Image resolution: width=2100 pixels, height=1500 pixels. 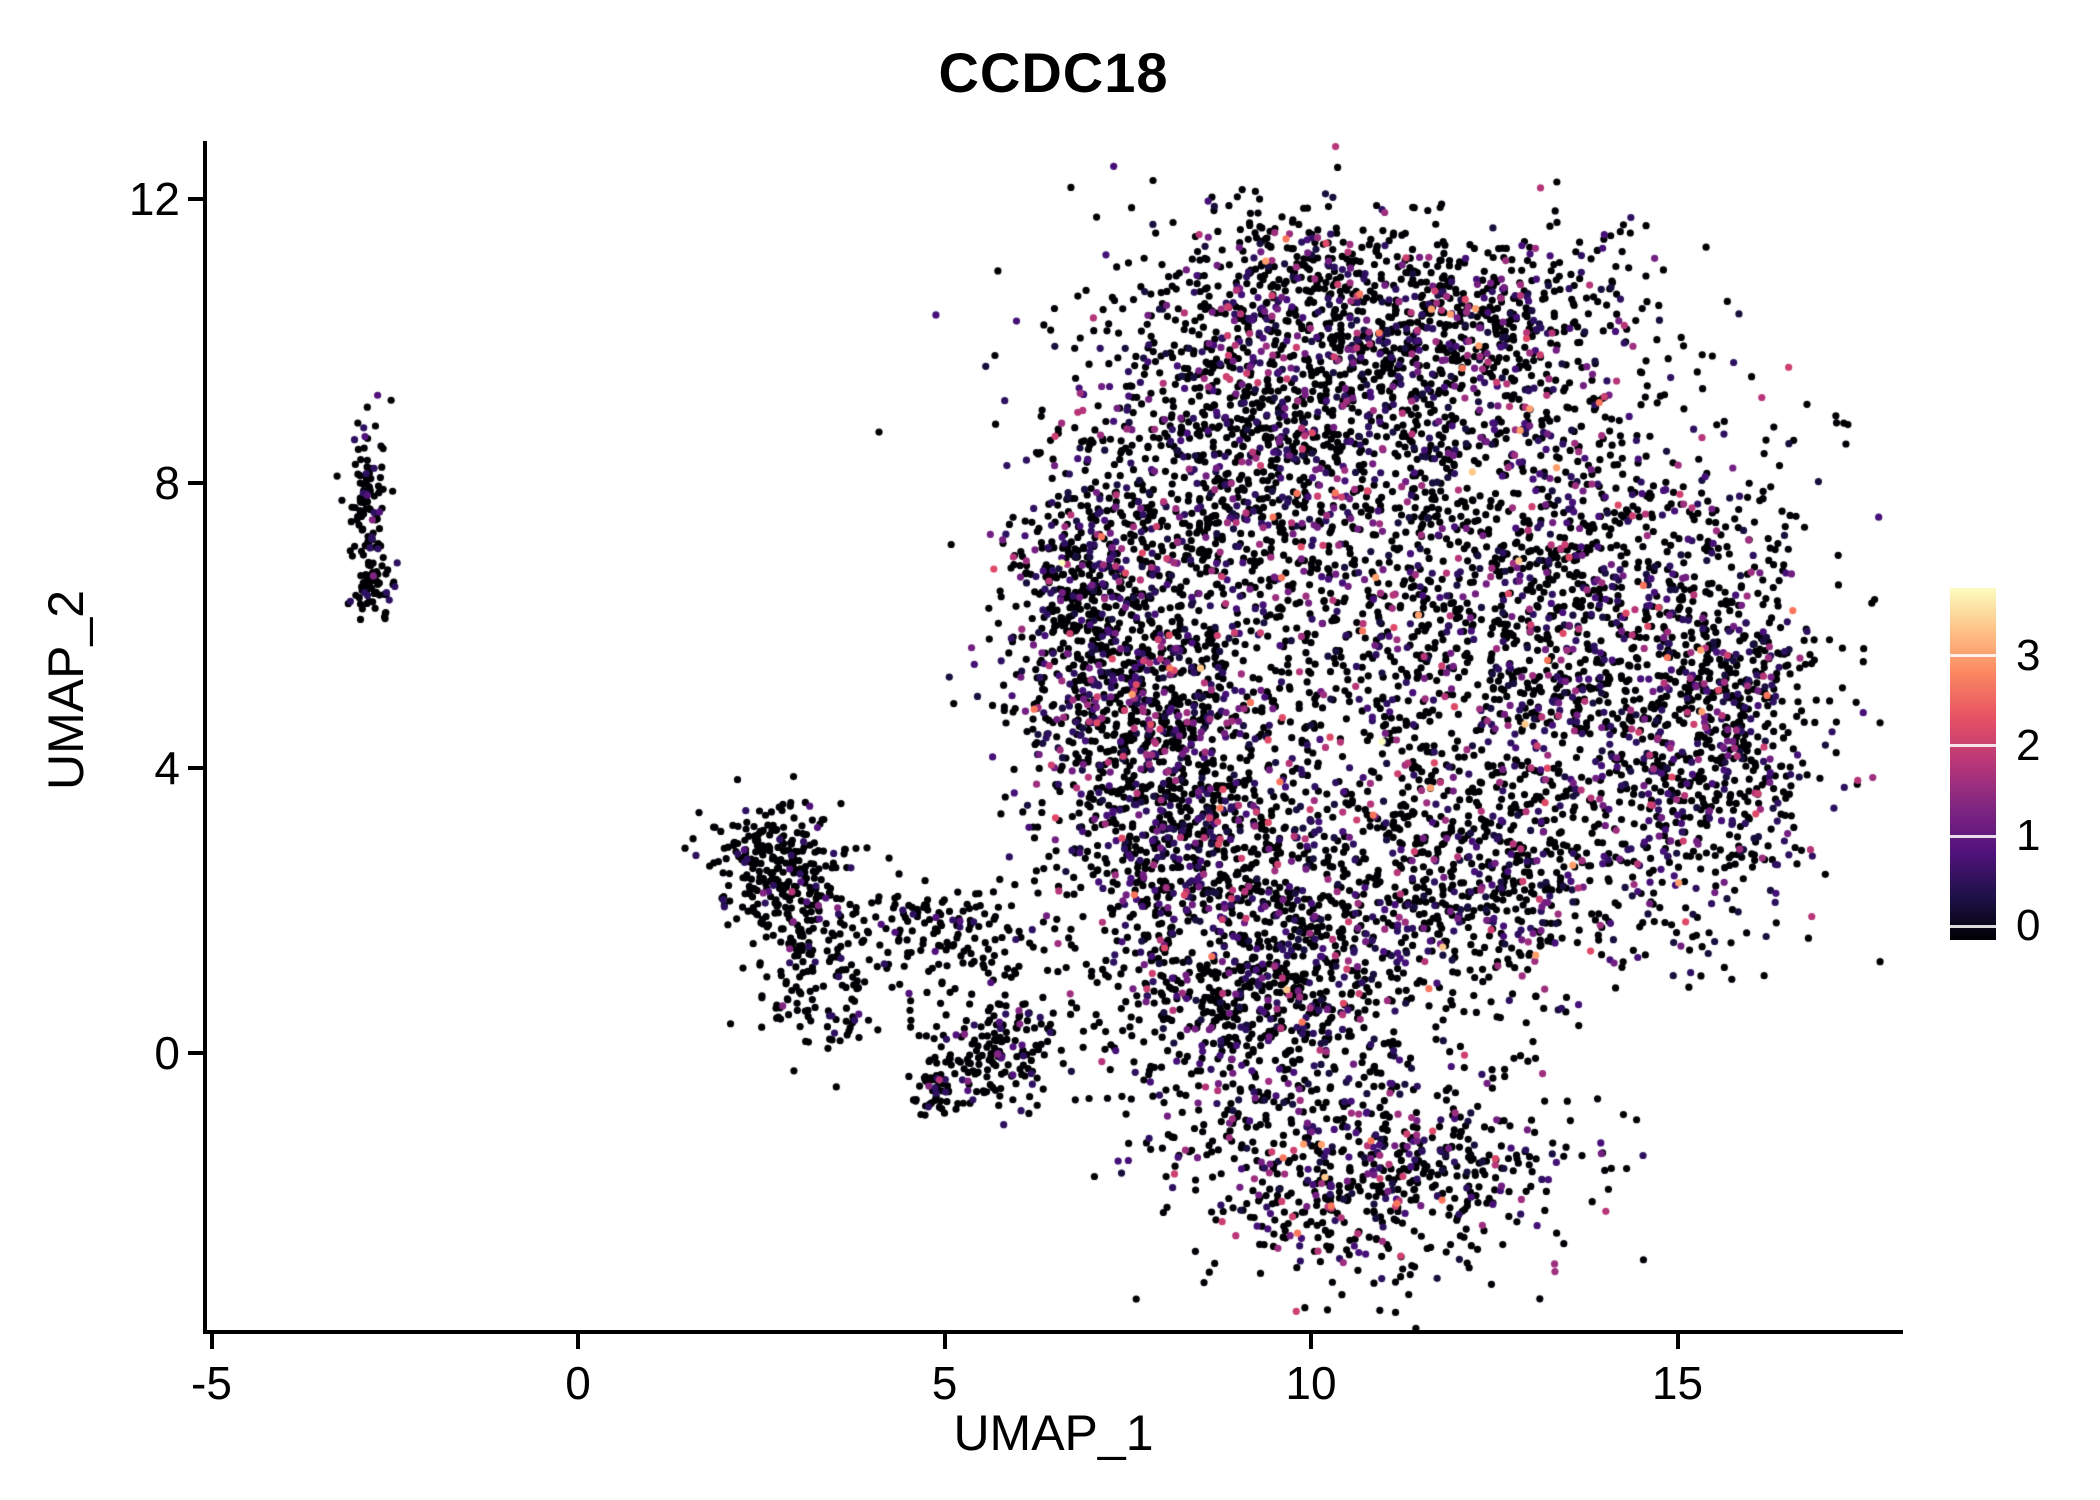 I want to click on y-axis-label: UMAP_2, so click(x=66, y=690).